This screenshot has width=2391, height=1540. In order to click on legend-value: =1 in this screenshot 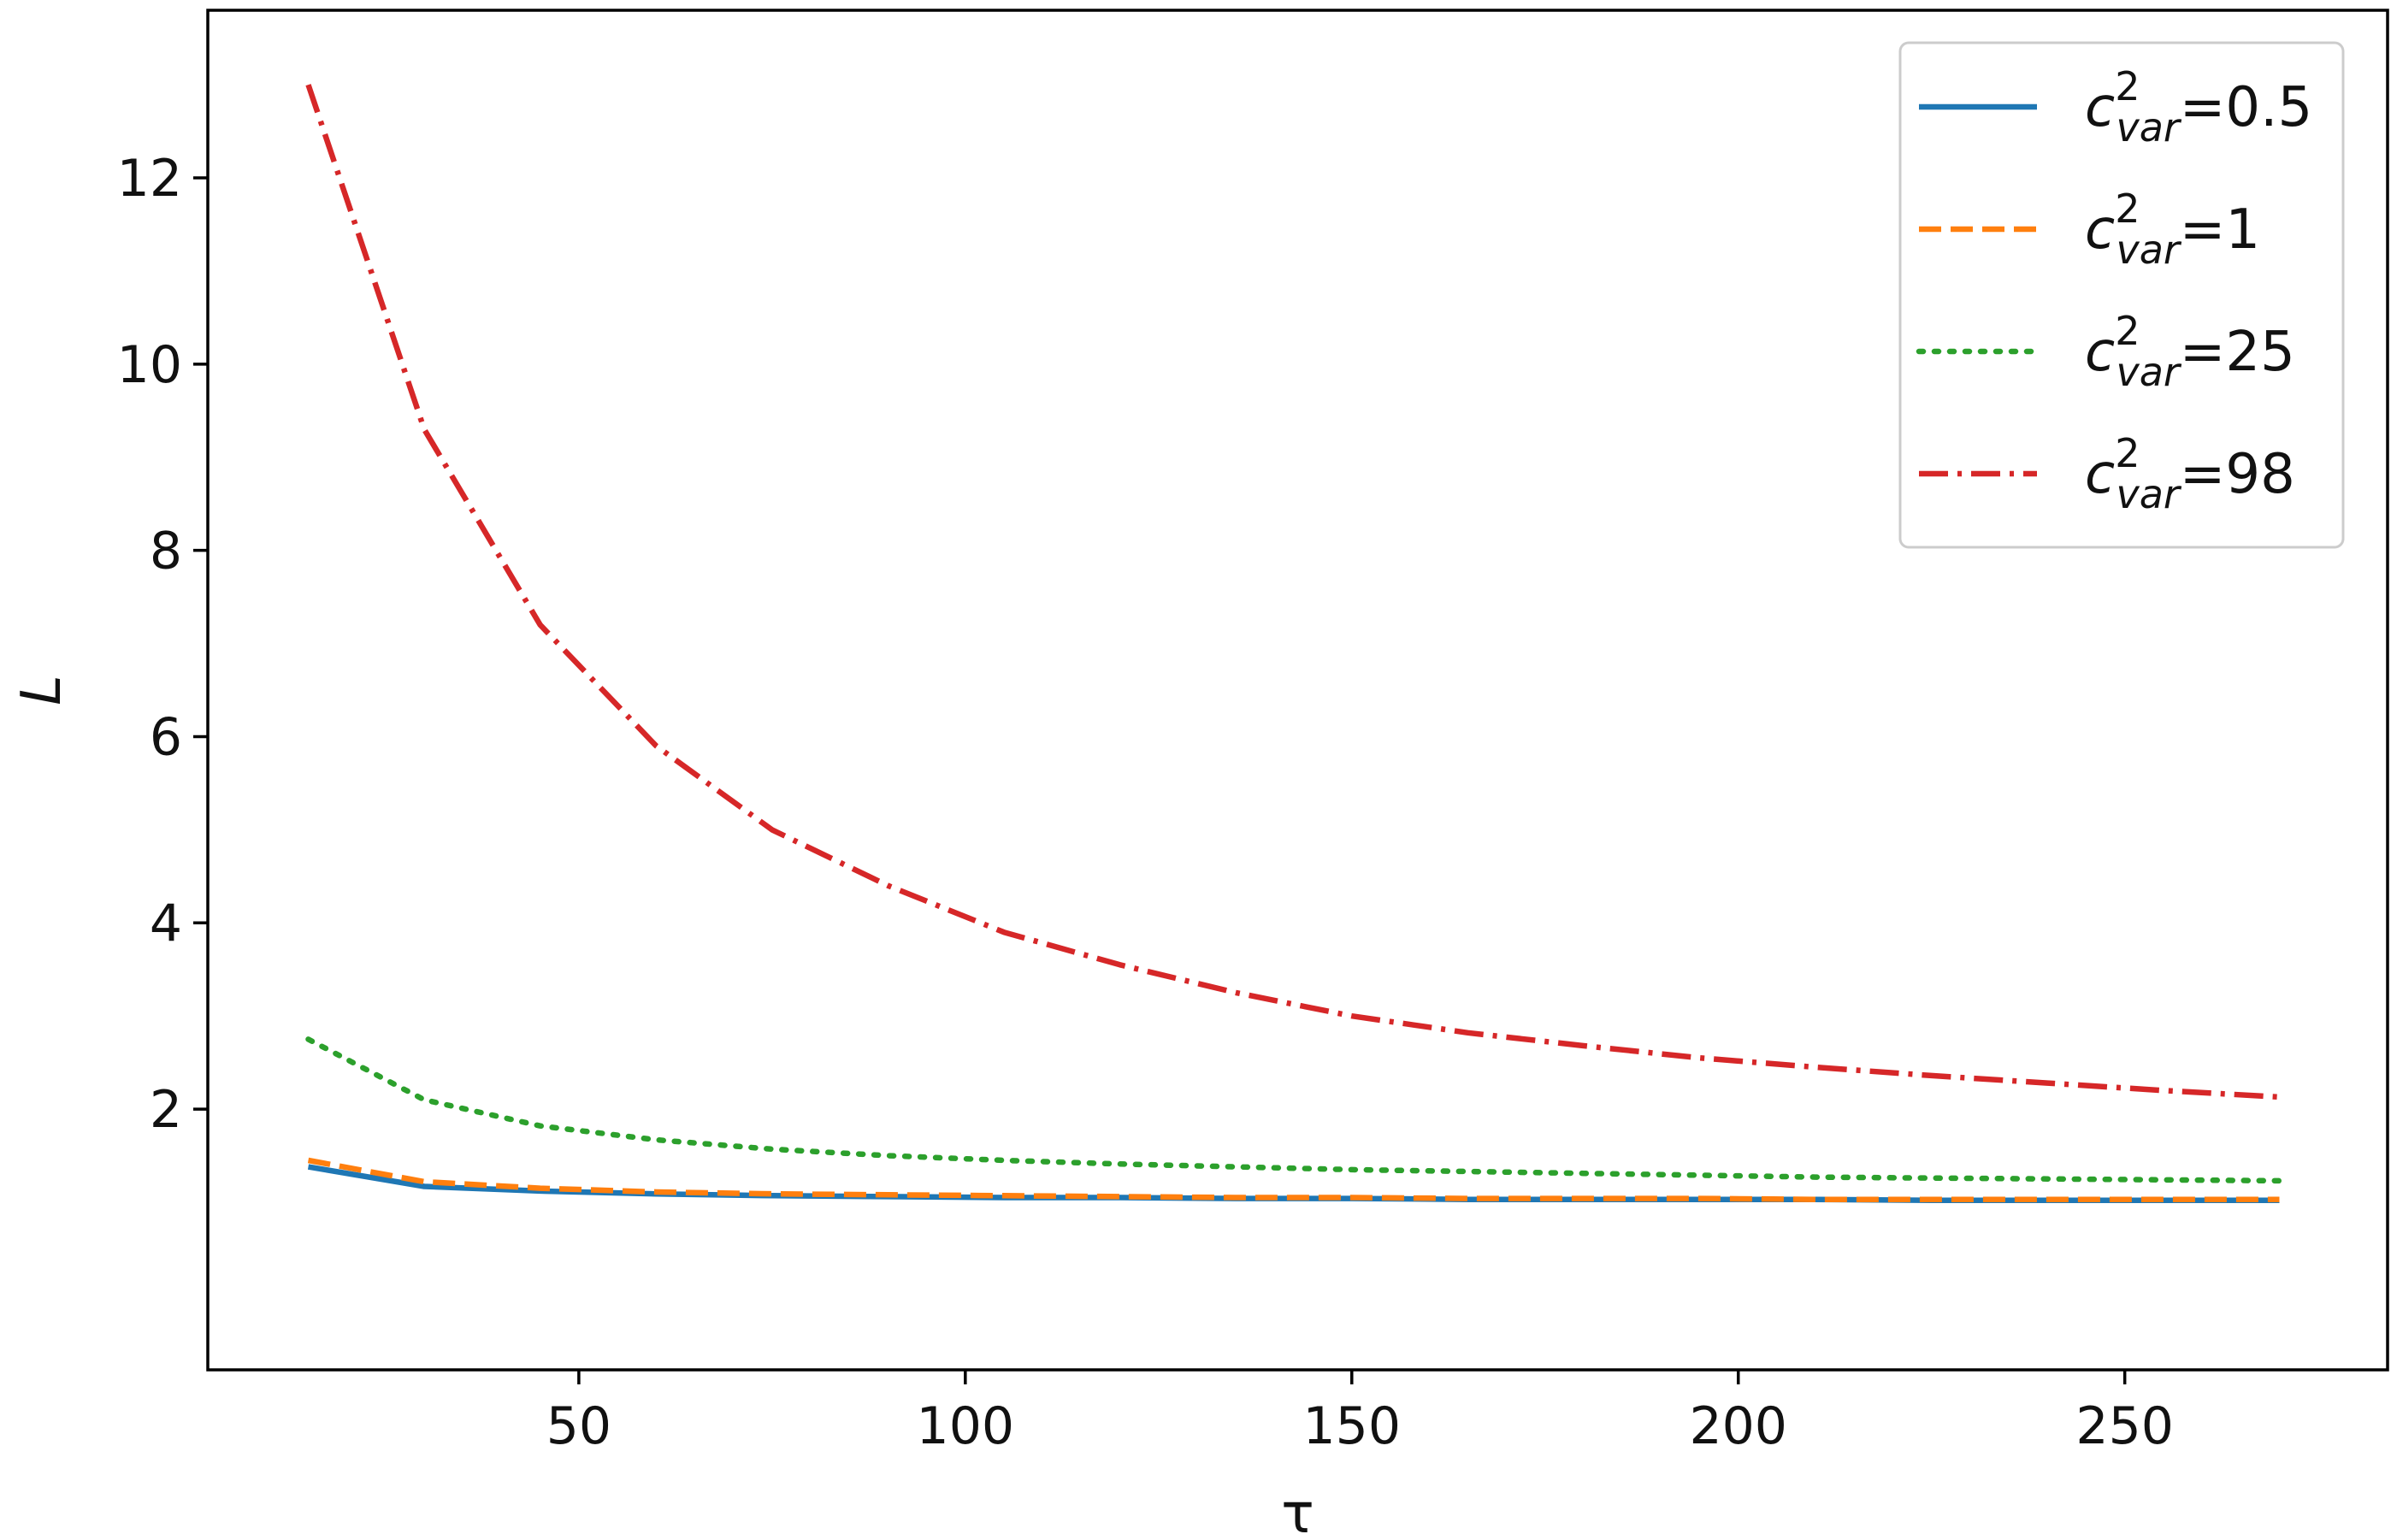, I will do `click(2220, 230)`.